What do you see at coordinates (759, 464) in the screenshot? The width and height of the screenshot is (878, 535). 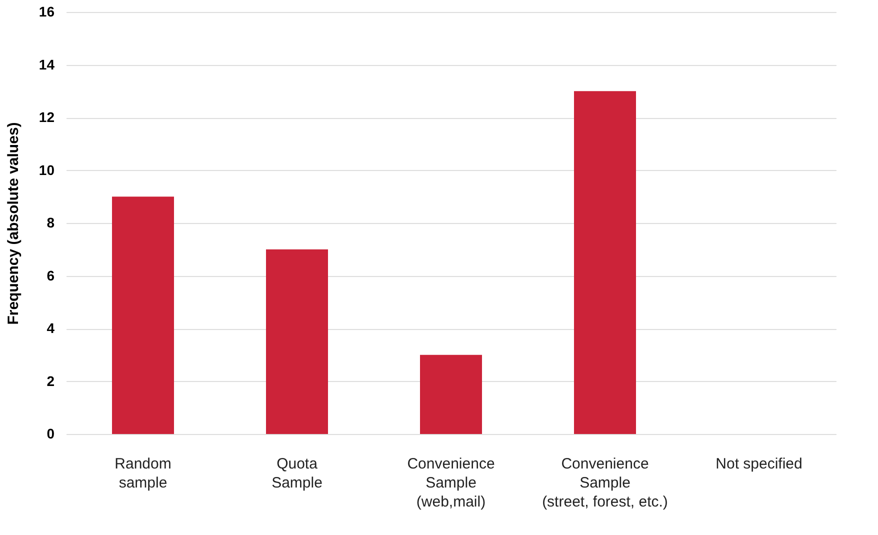 I see `x-tick-label: Not specified` at bounding box center [759, 464].